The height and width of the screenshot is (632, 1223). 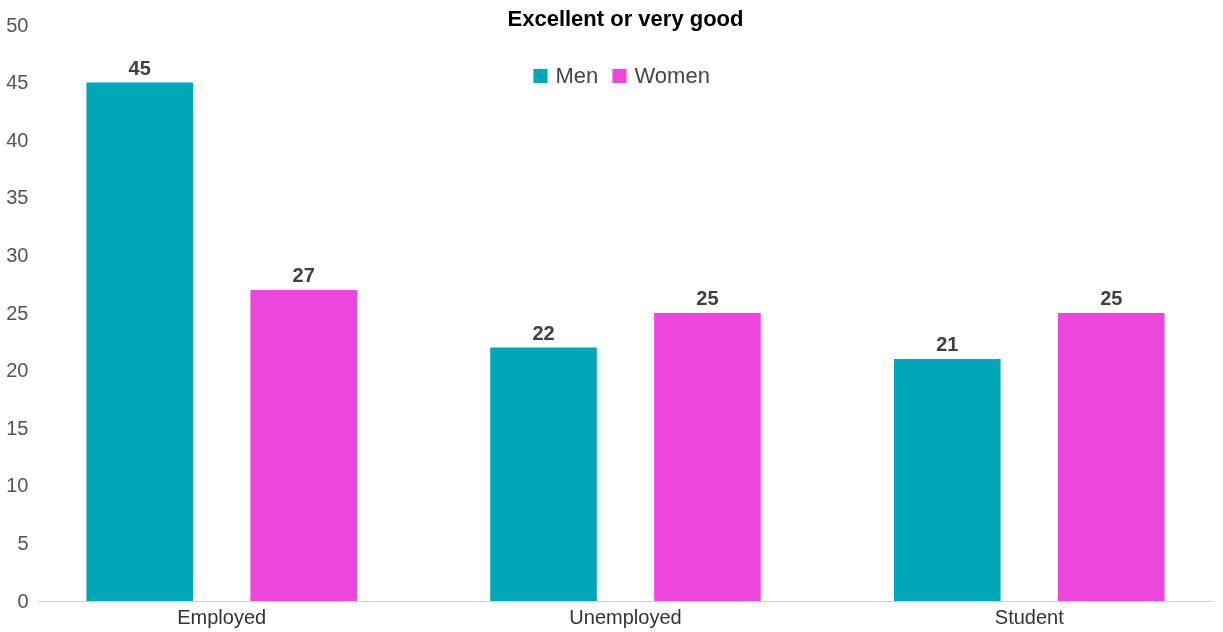 What do you see at coordinates (947, 344) in the screenshot?
I see `data-label: 21` at bounding box center [947, 344].